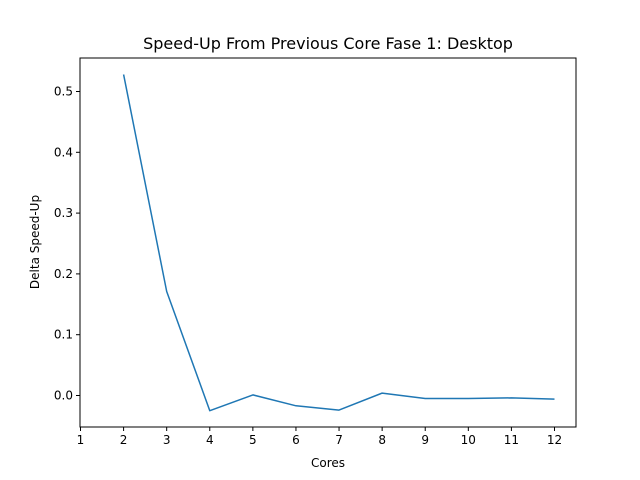 The image size is (640, 480). Describe the element at coordinates (210, 440) in the screenshot. I see `x-tick-label: 4` at that location.